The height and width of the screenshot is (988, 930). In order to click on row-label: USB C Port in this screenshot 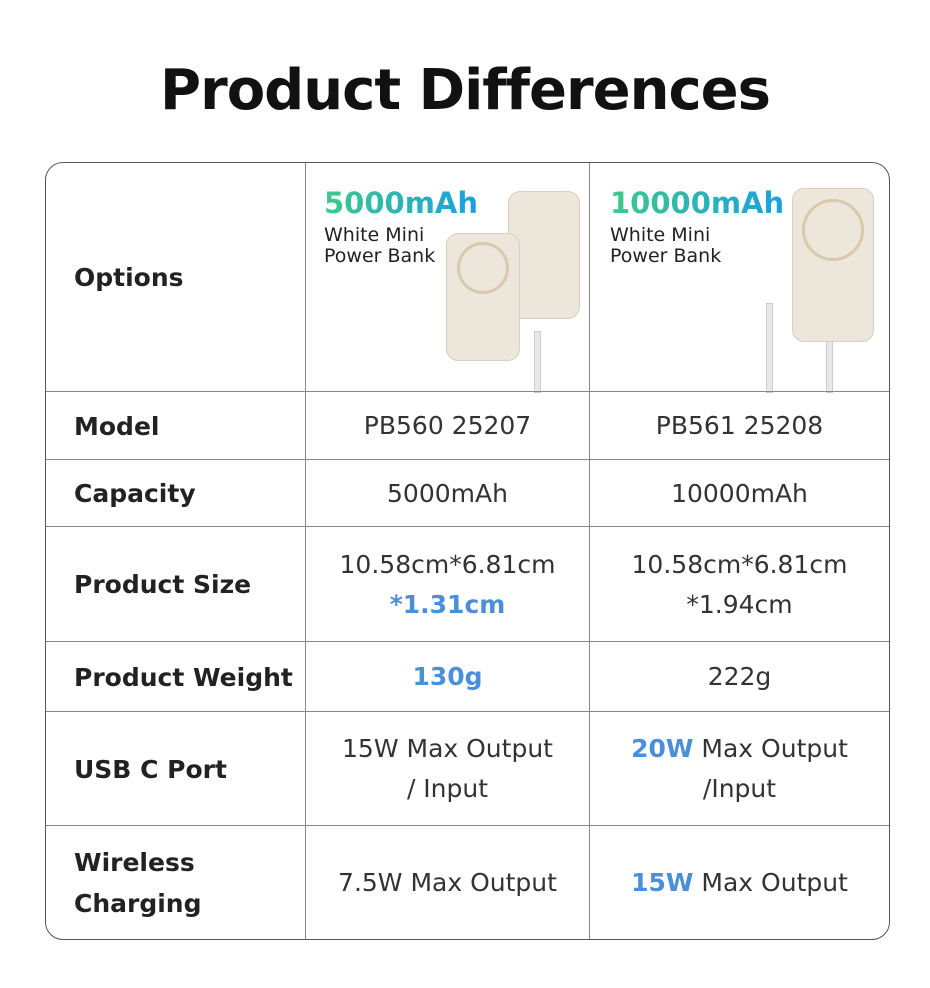, I will do `click(150, 769)`.